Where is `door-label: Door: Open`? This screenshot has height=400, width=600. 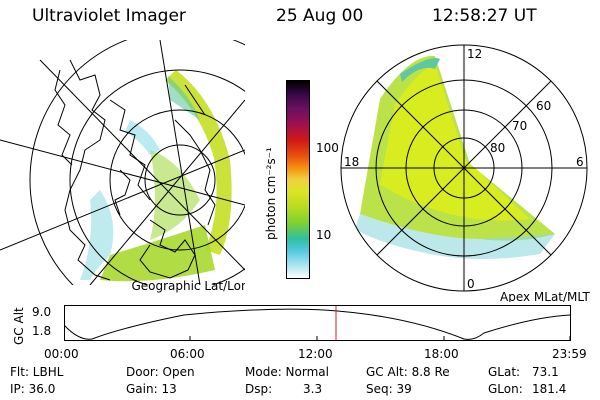 door-label: Door: Open is located at coordinates (160, 372).